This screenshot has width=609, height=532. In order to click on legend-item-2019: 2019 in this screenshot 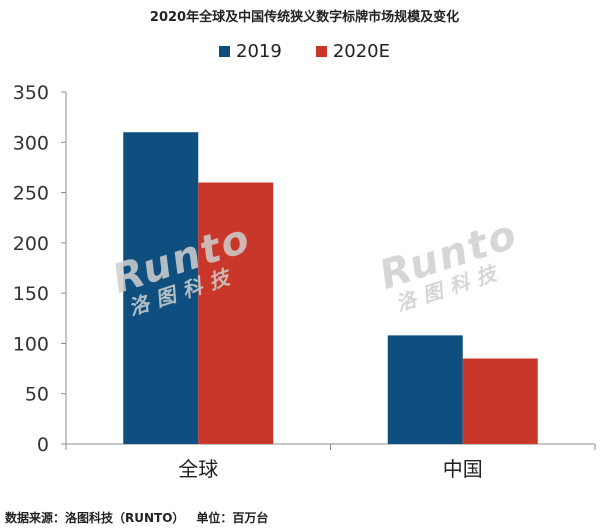, I will do `click(250, 51)`.